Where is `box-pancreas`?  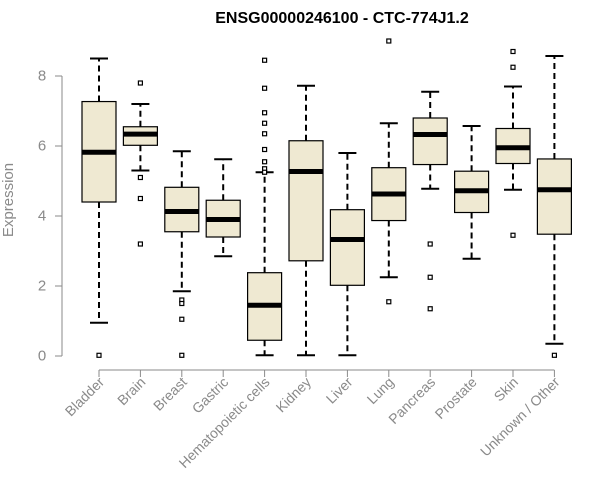 box-pancreas is located at coordinates (430, 201).